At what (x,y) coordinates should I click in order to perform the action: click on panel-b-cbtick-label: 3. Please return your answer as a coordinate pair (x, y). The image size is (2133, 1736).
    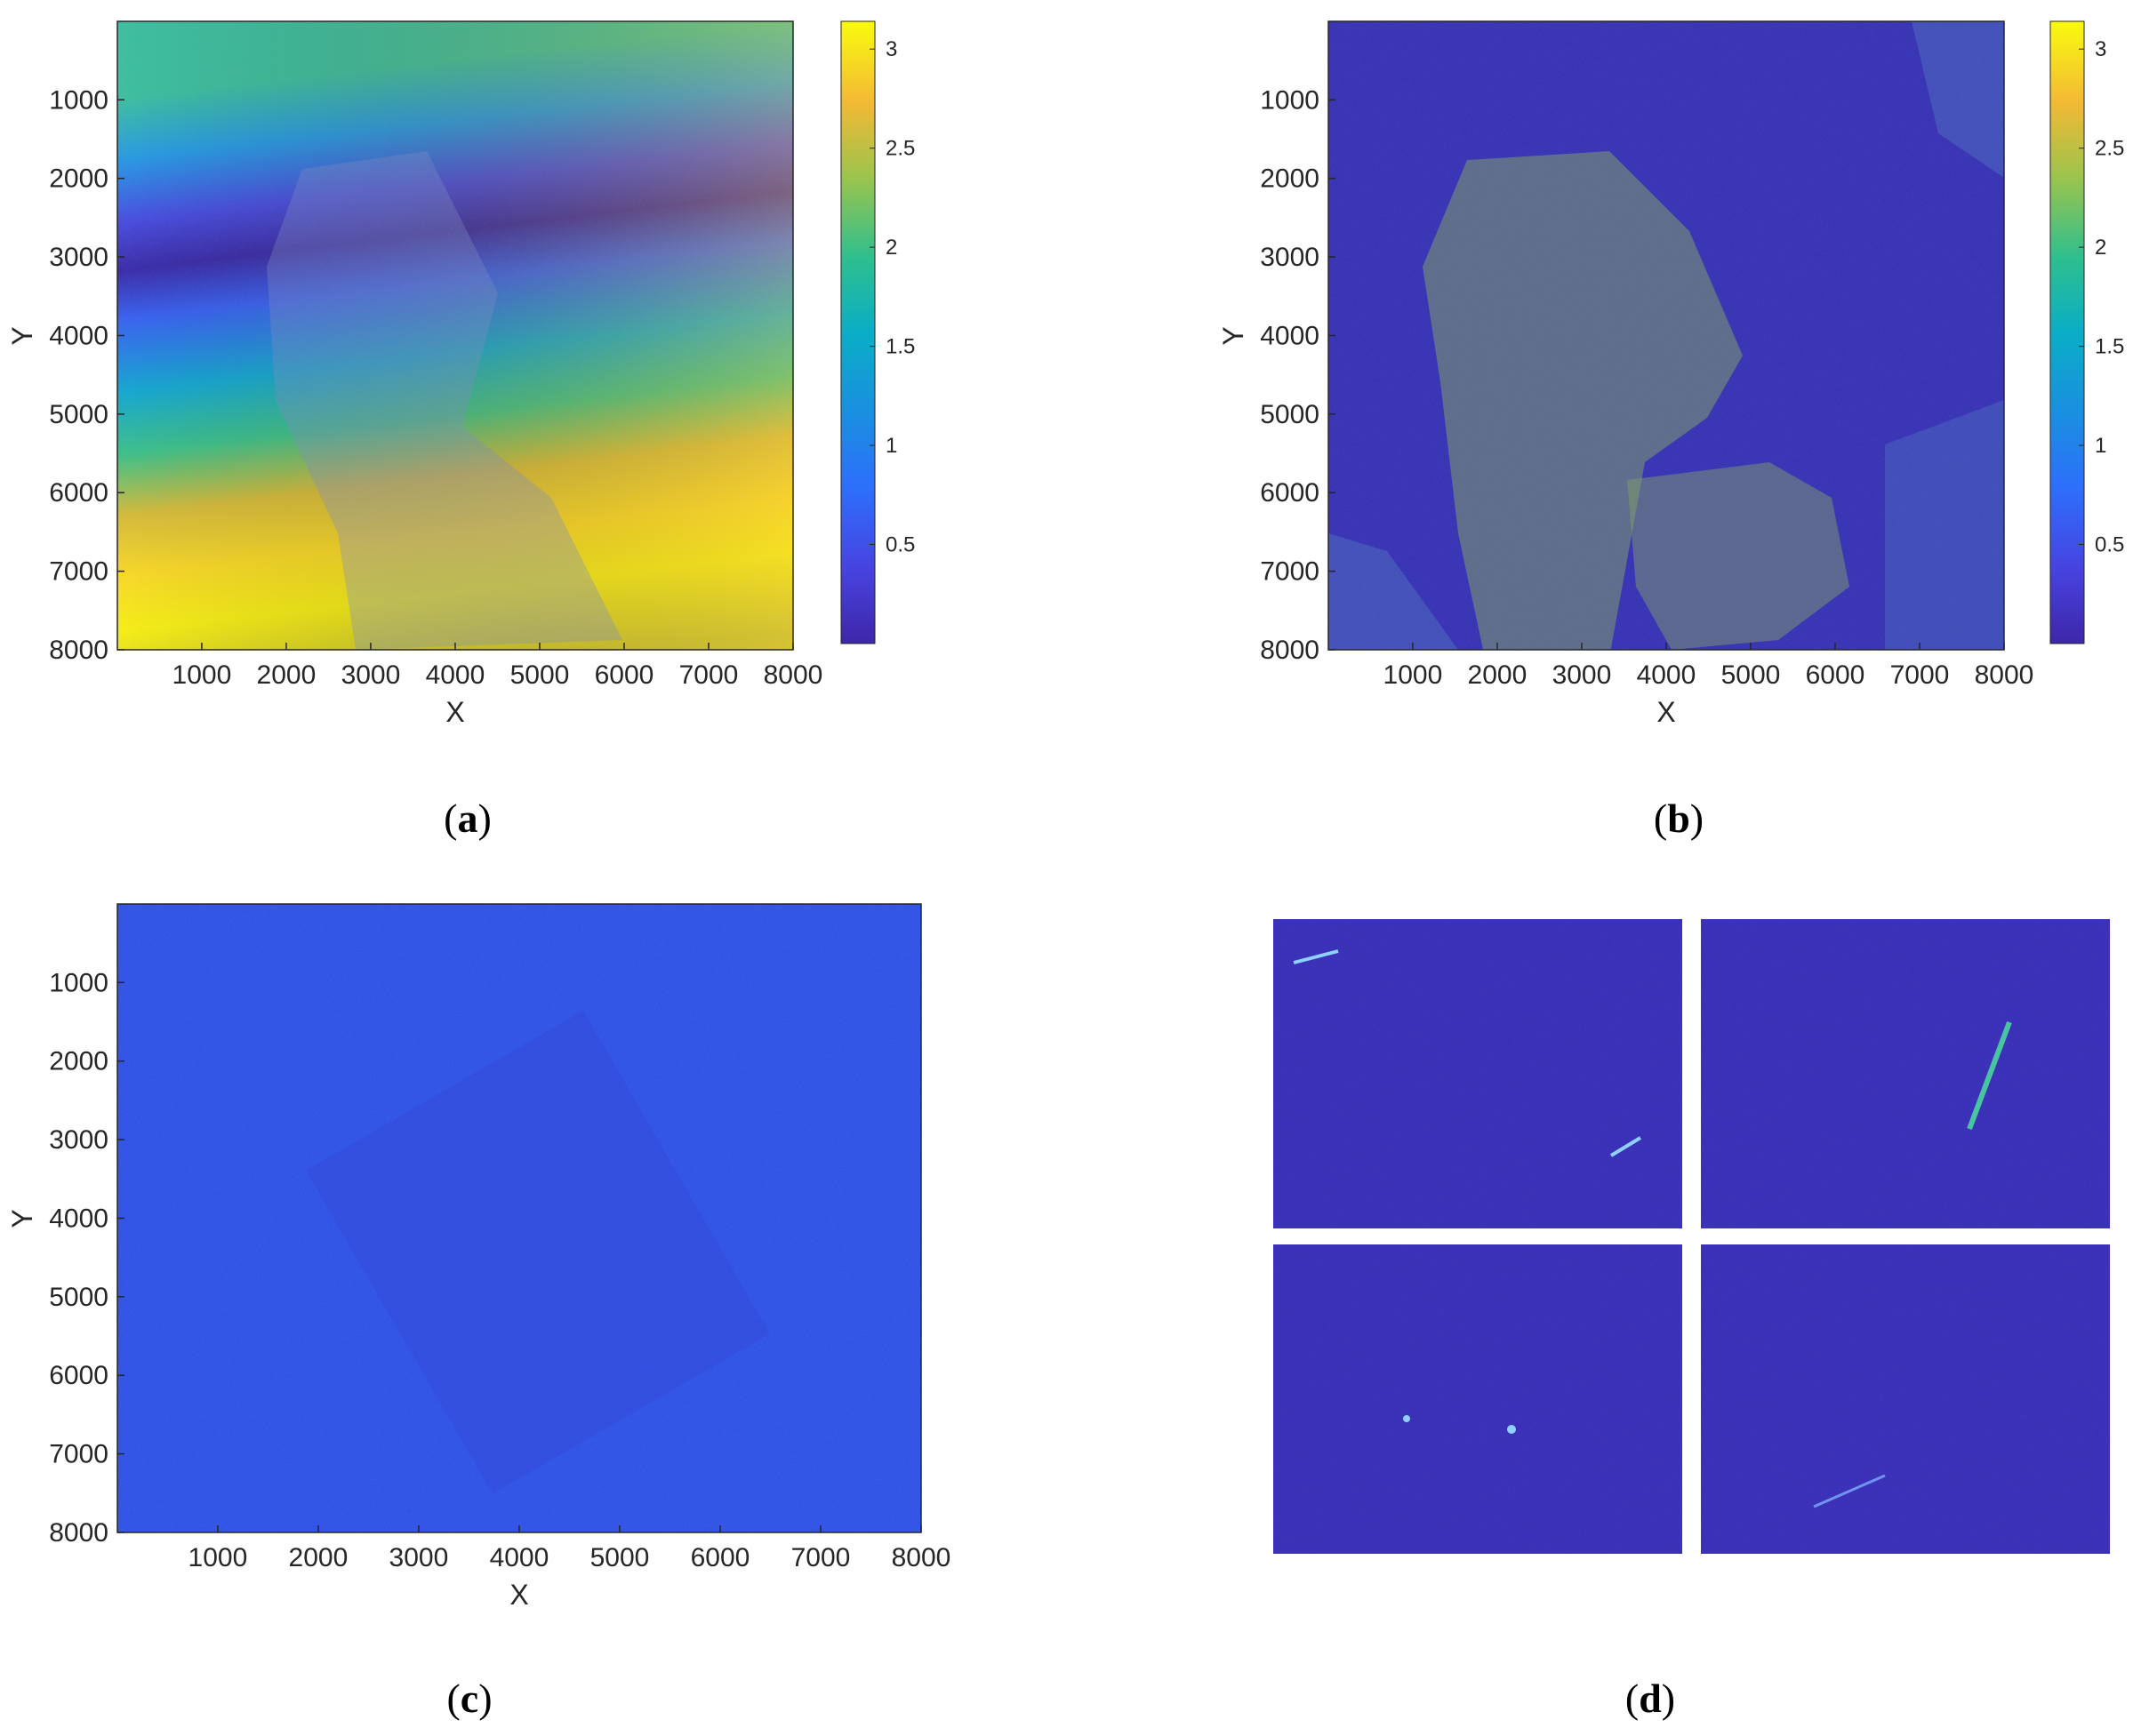
    Looking at the image, I should click on (2100, 49).